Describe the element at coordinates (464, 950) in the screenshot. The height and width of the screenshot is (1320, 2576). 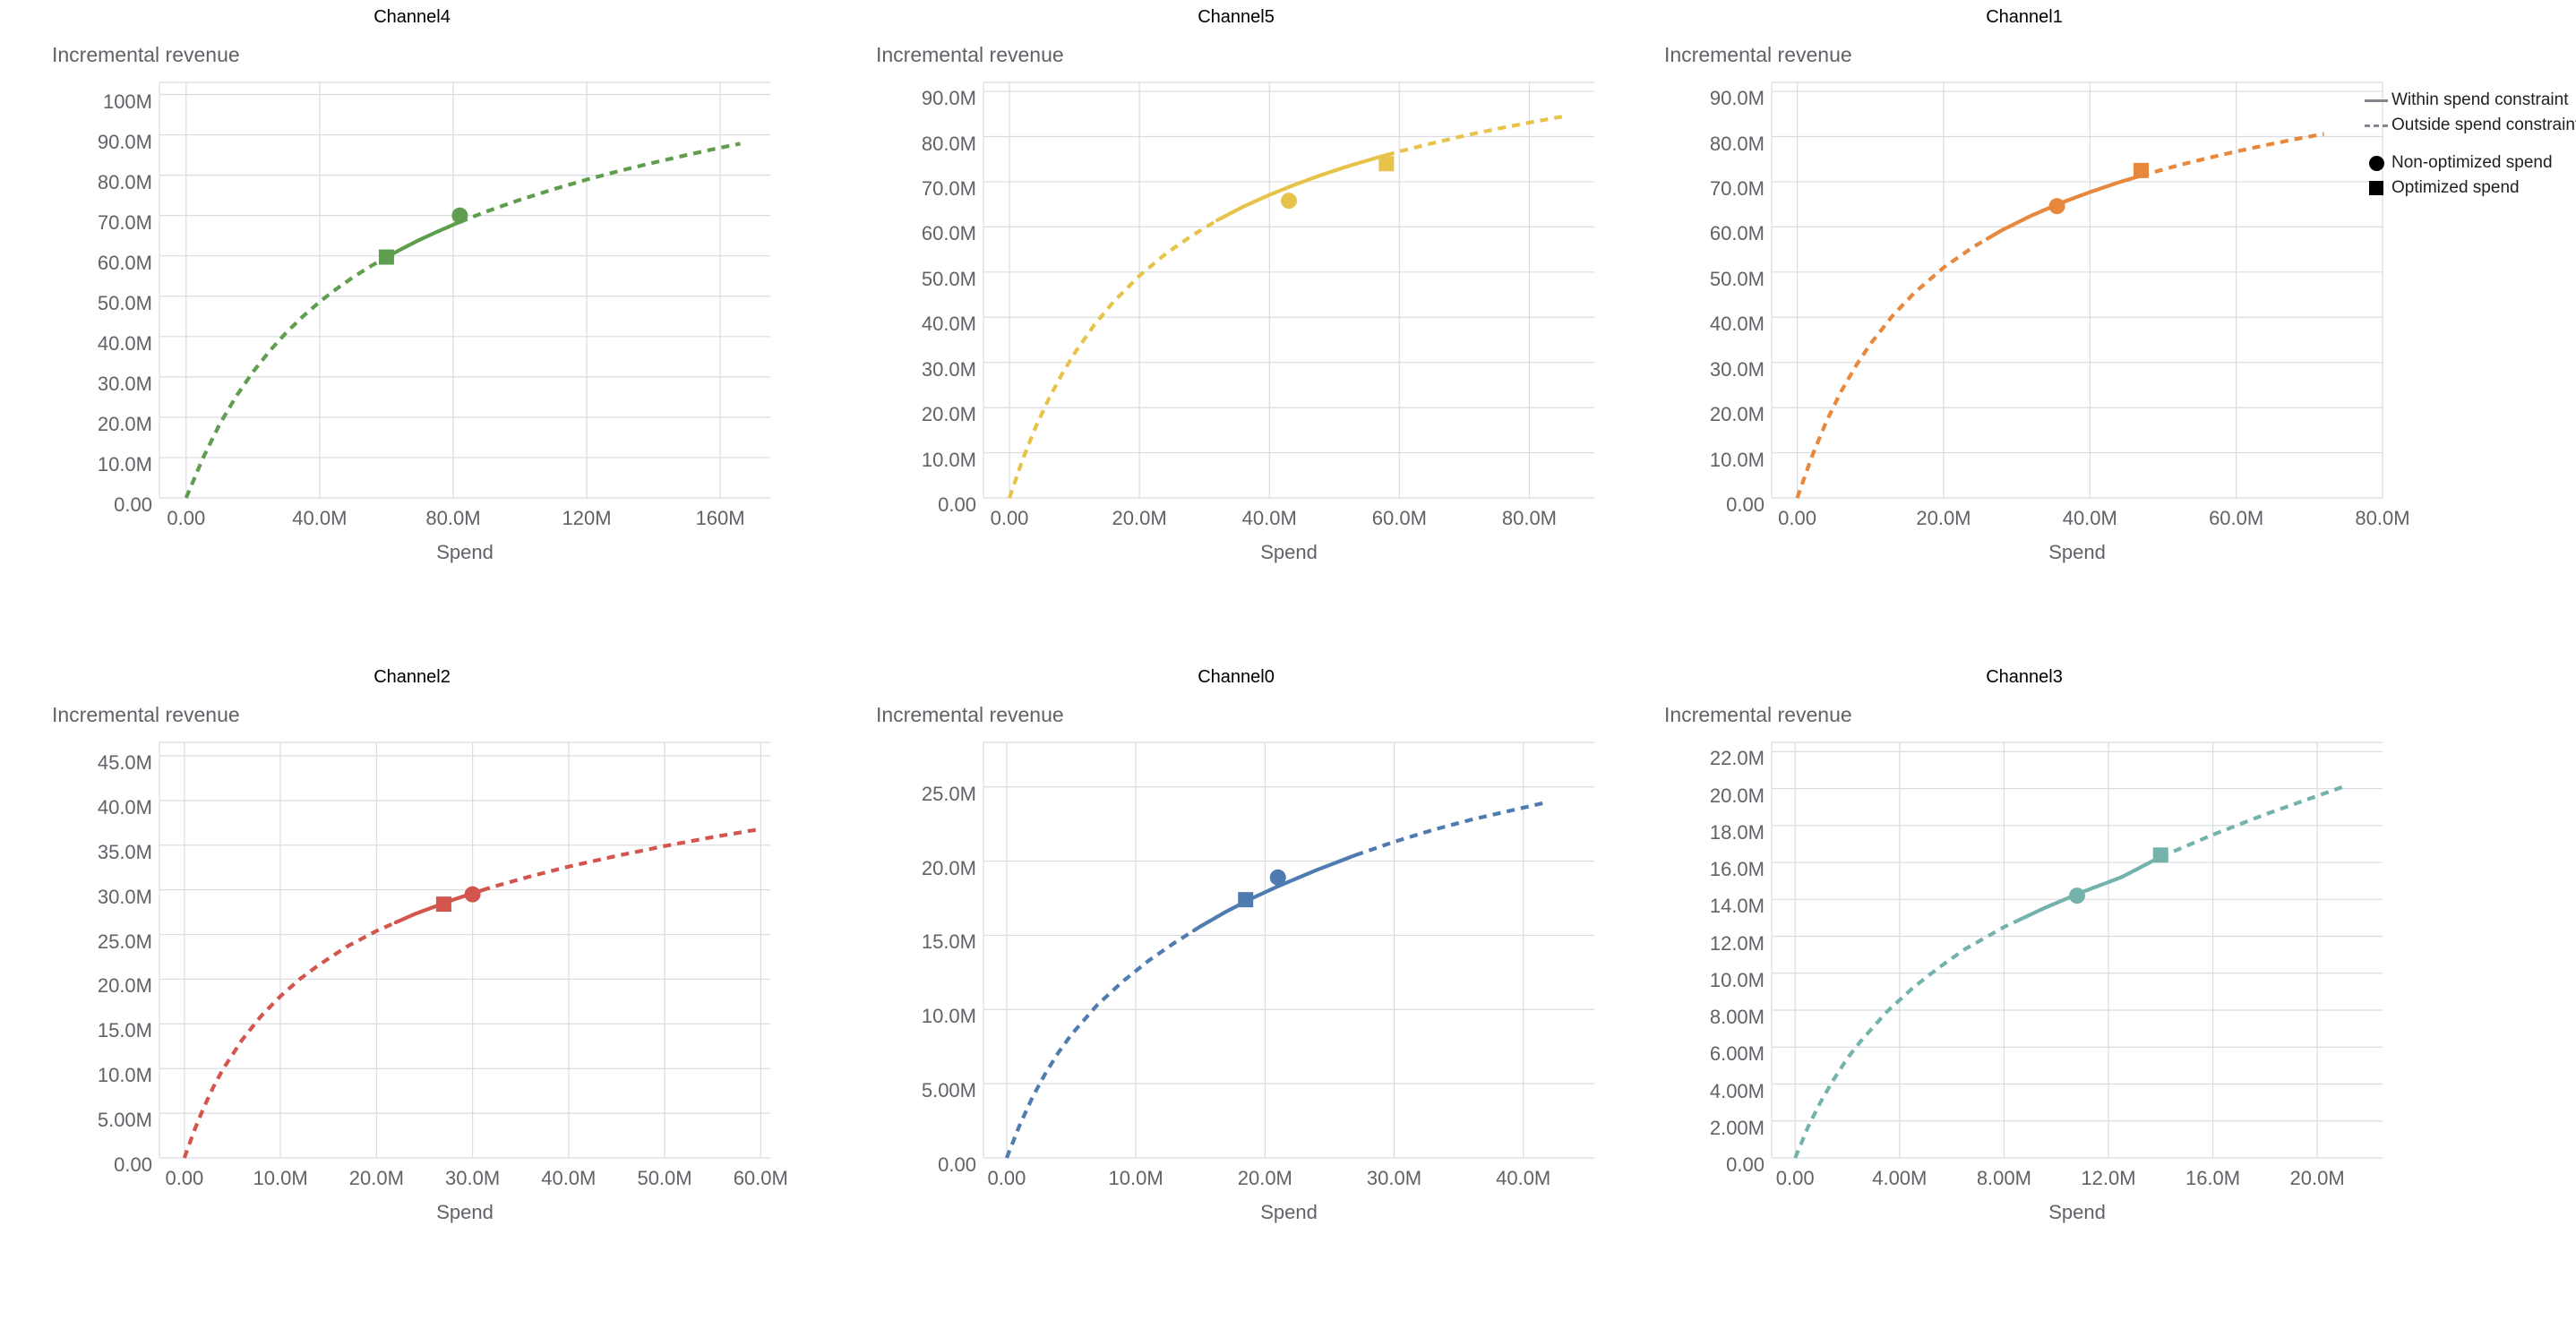
I see `plot-svg` at that location.